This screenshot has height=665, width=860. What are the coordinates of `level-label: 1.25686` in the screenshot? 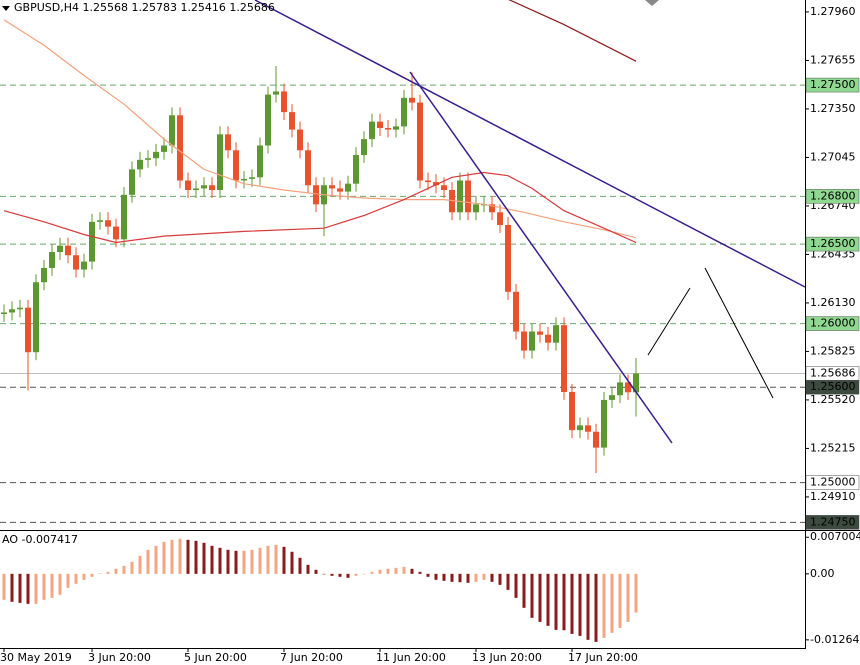 It's located at (833, 373).